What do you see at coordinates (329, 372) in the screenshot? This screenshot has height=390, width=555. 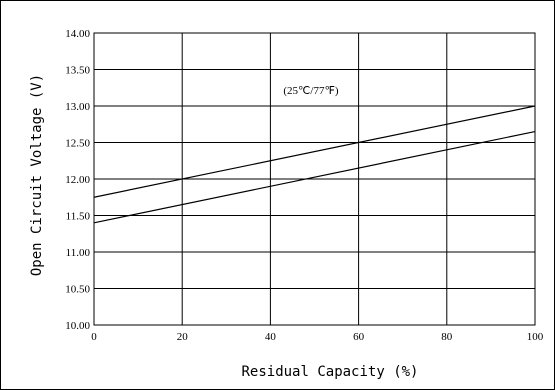 I see `x-axis-label: Residual Capacity (%)` at bounding box center [329, 372].